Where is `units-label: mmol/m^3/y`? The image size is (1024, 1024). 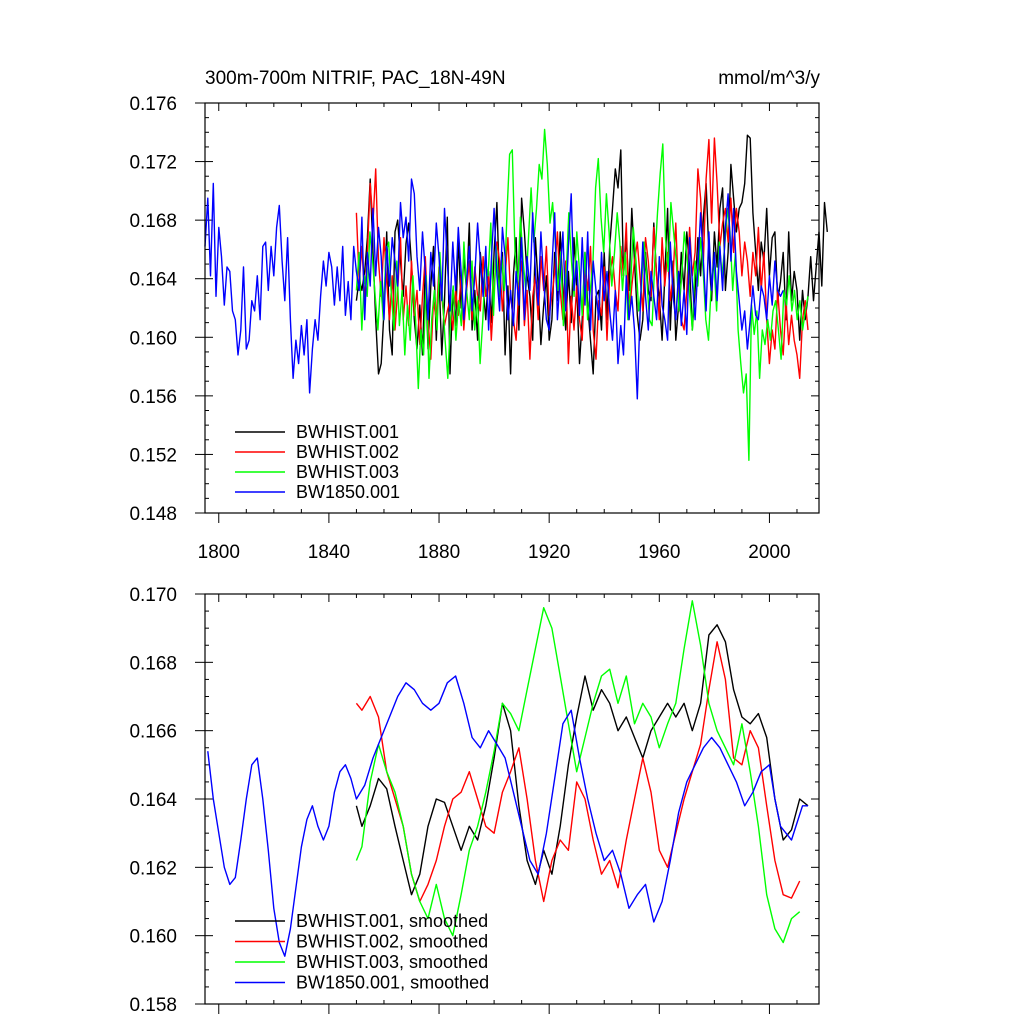 units-label: mmol/m^3/y is located at coordinates (769, 78).